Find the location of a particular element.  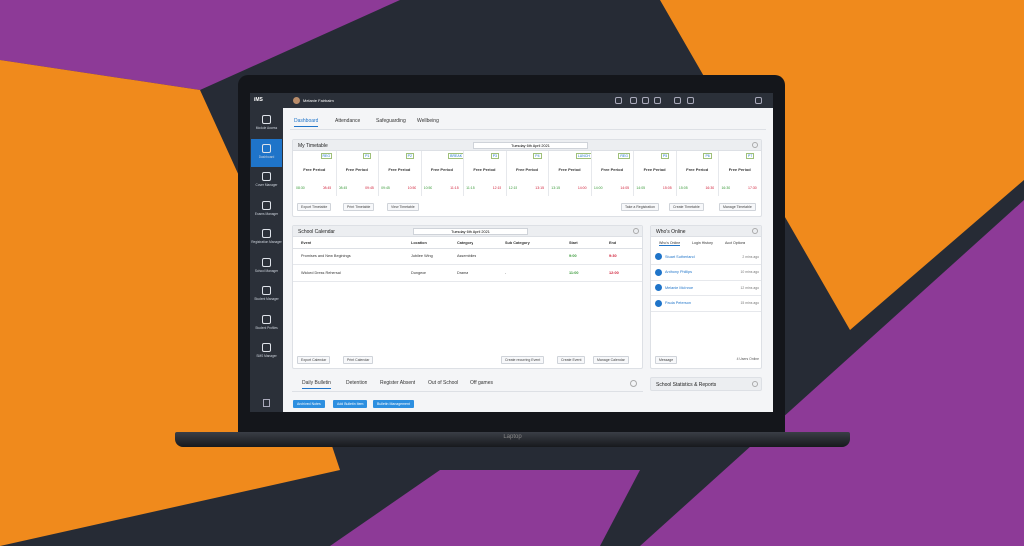

cell: Drama is located at coordinates (463, 273).